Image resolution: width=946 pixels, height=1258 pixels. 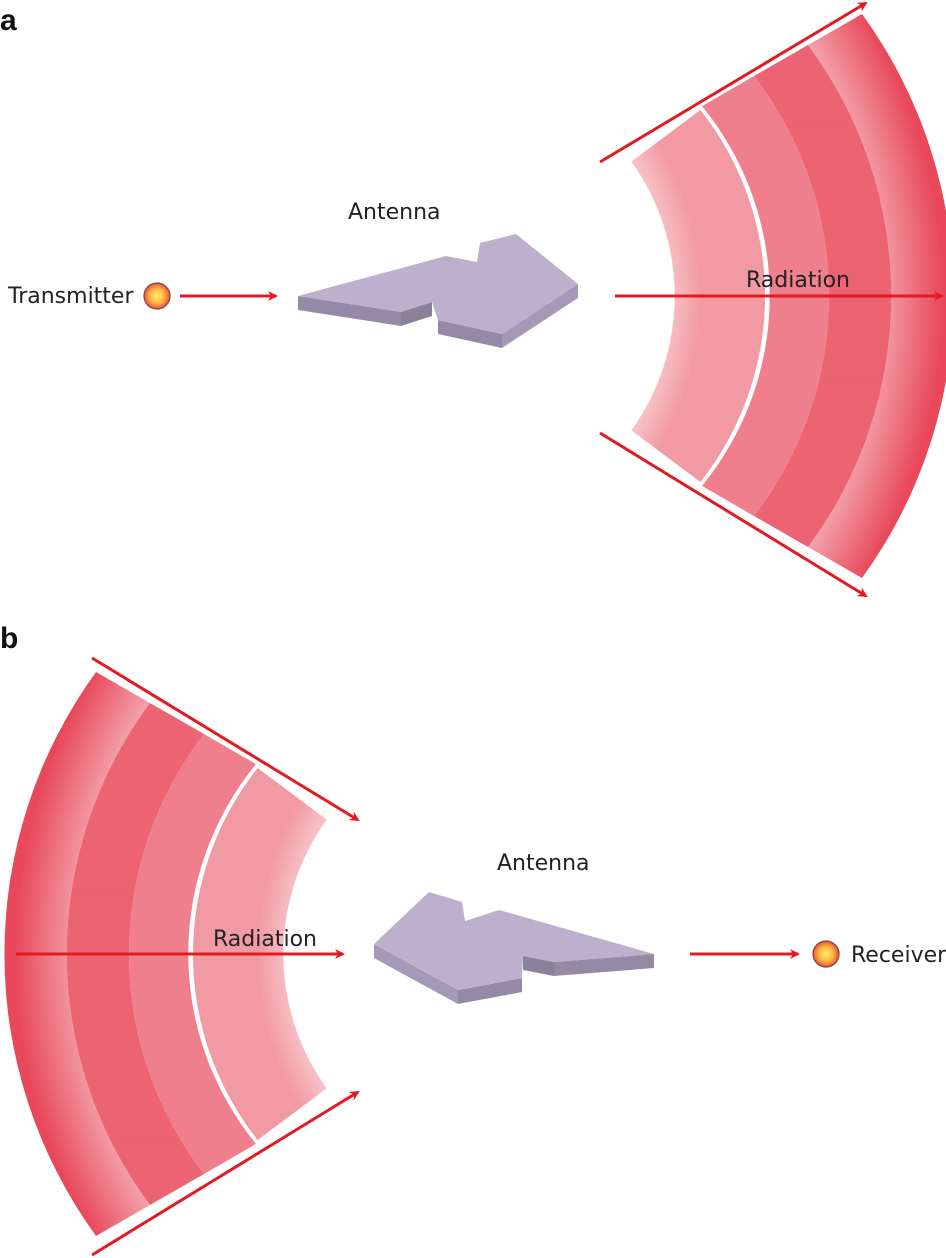 I want to click on antenna-b-side-left, so click(x=604, y=965).